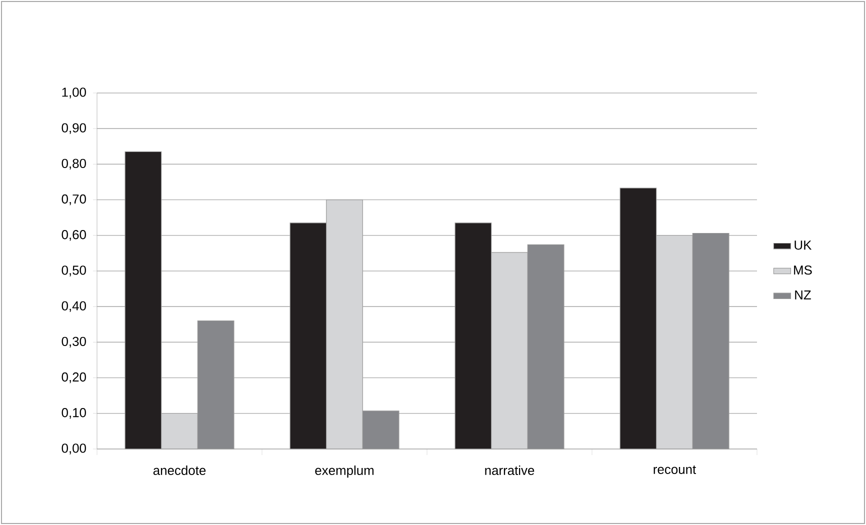 The height and width of the screenshot is (525, 866). Describe the element at coordinates (74, 378) in the screenshot. I see `y-tick-label: 0,20` at that location.